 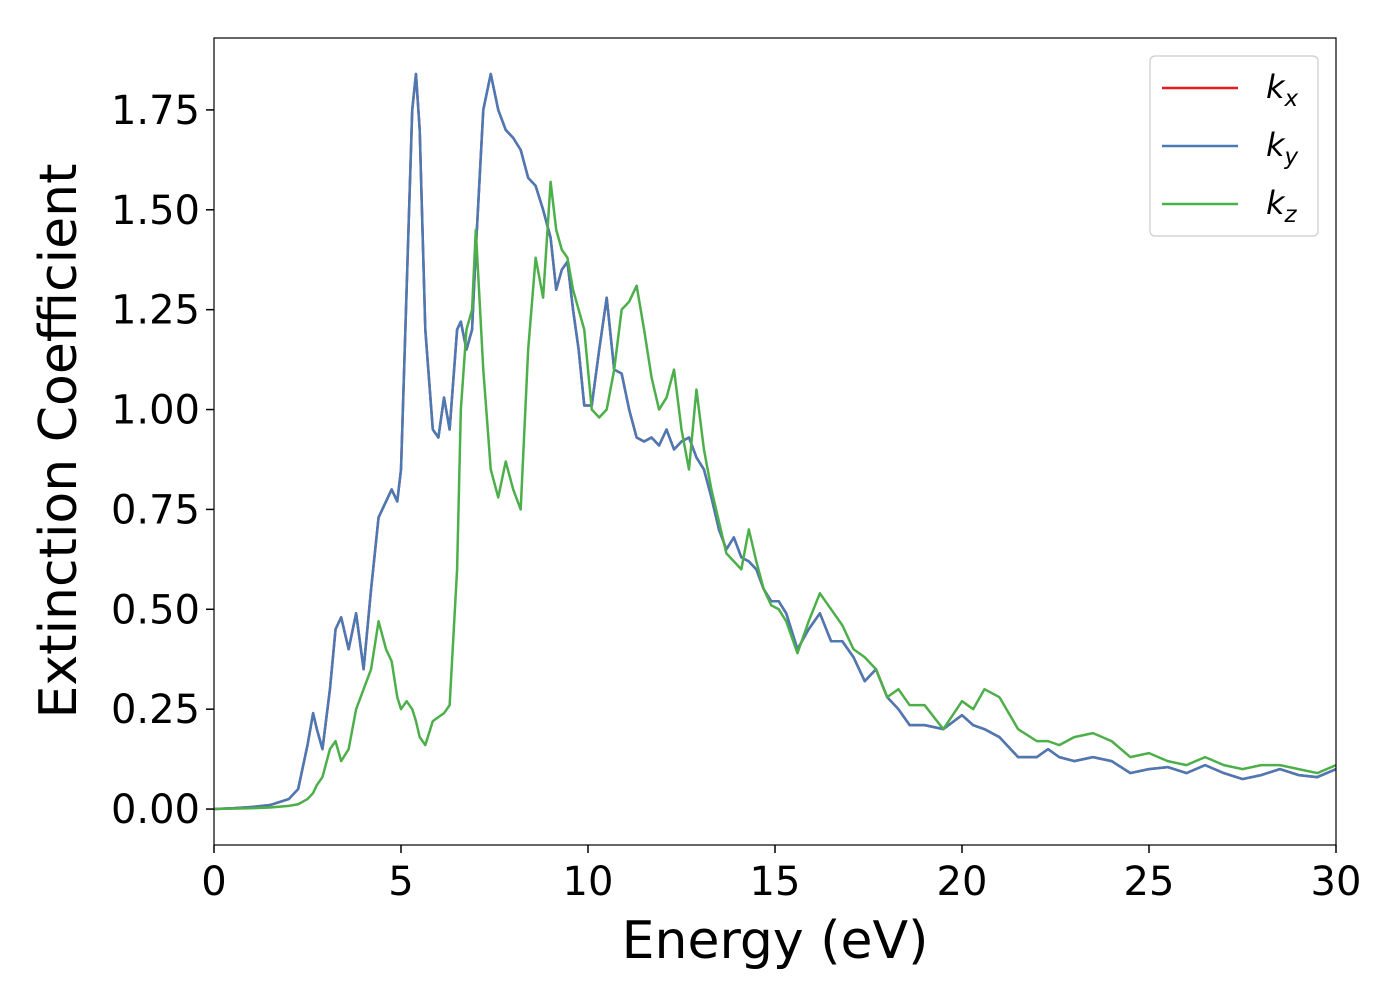 I want to click on y-tick-label: 0.00, so click(x=155, y=810).